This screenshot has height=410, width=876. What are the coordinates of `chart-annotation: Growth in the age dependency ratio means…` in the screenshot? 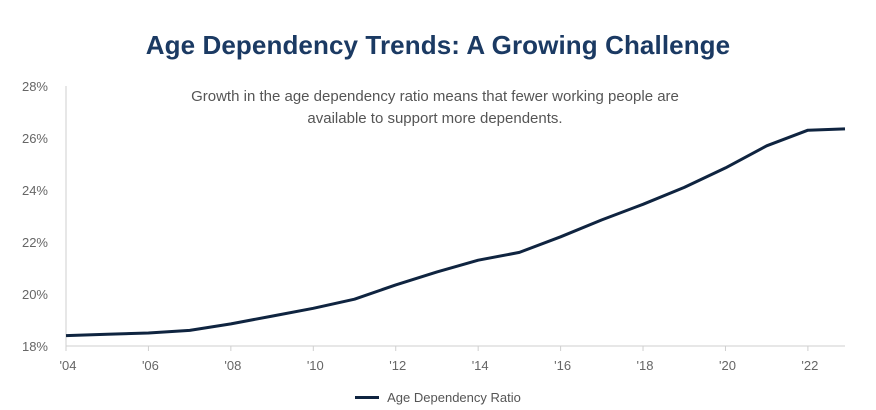 It's located at (435, 108).